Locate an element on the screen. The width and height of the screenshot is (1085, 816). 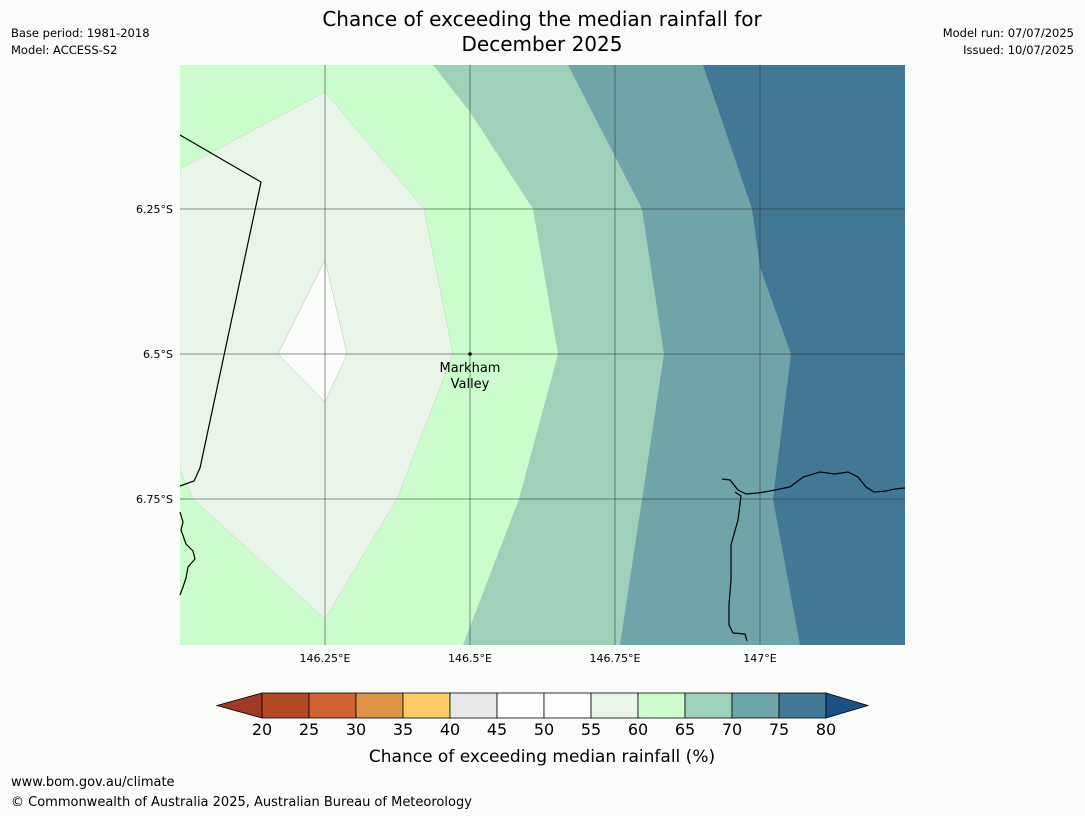
colorbar-tick-label: 25 is located at coordinates (309, 729).